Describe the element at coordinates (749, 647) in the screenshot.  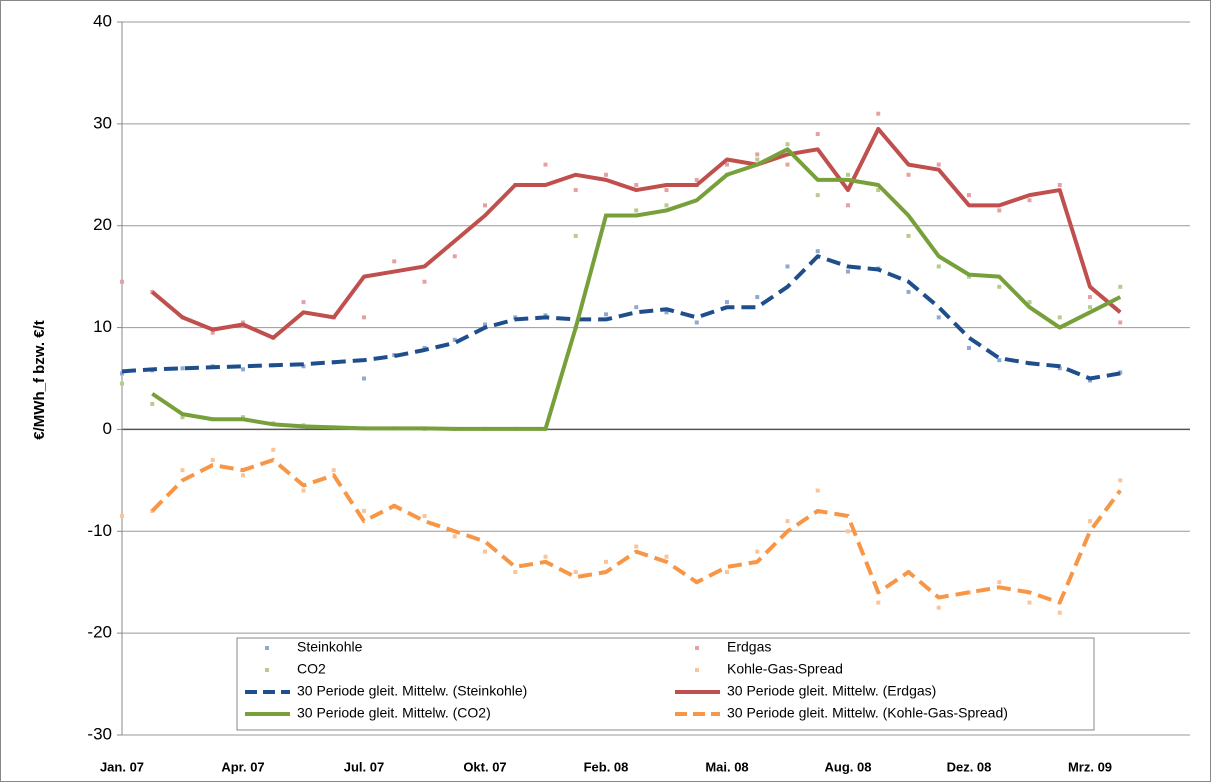
I see `legend-label: Erdgas` at that location.